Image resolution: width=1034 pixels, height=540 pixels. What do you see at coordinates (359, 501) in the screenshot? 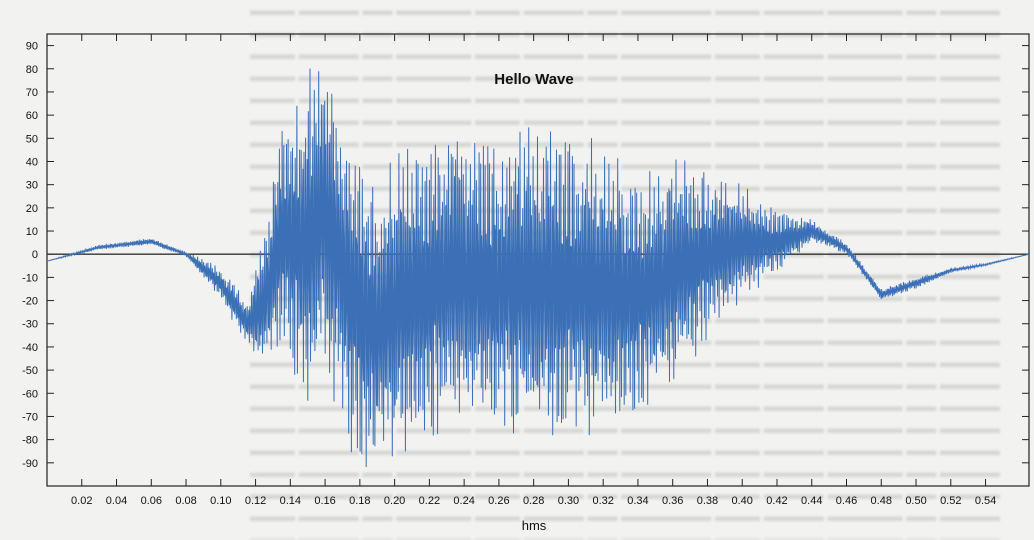
I see `x-tick-label: 0.18` at bounding box center [359, 501].